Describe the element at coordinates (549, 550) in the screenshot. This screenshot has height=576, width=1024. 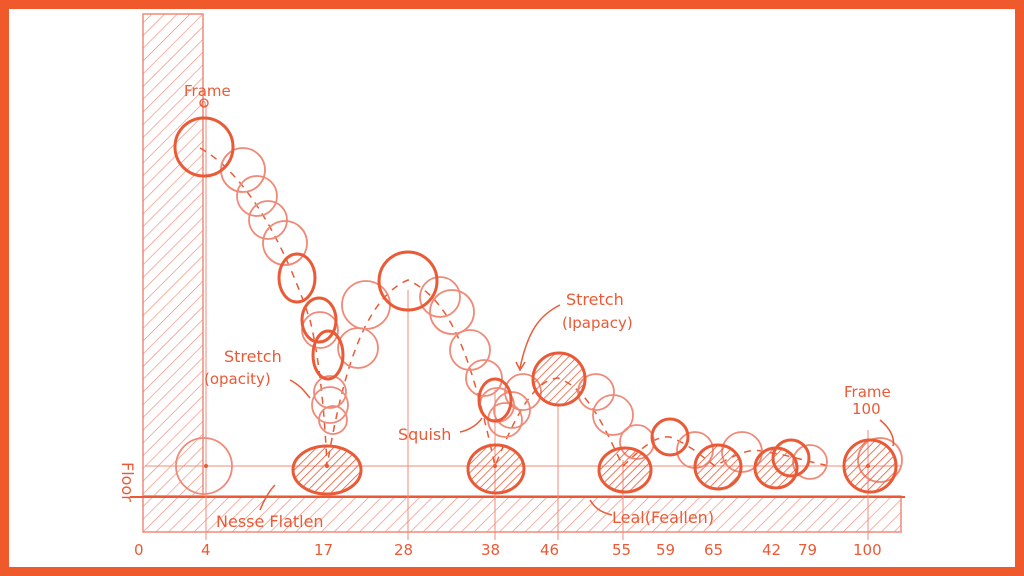
I see `axis-tick: 46` at that location.